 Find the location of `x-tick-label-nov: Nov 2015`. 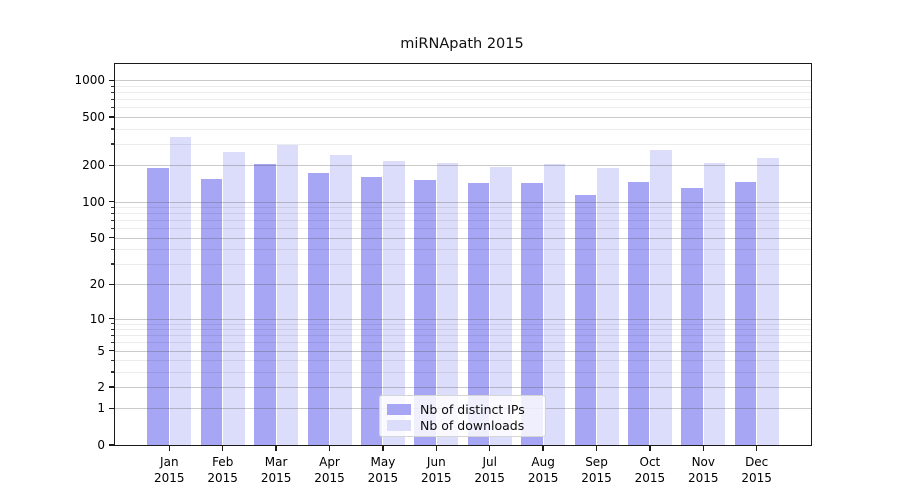

x-tick-label-nov: Nov 2015 is located at coordinates (703, 470).